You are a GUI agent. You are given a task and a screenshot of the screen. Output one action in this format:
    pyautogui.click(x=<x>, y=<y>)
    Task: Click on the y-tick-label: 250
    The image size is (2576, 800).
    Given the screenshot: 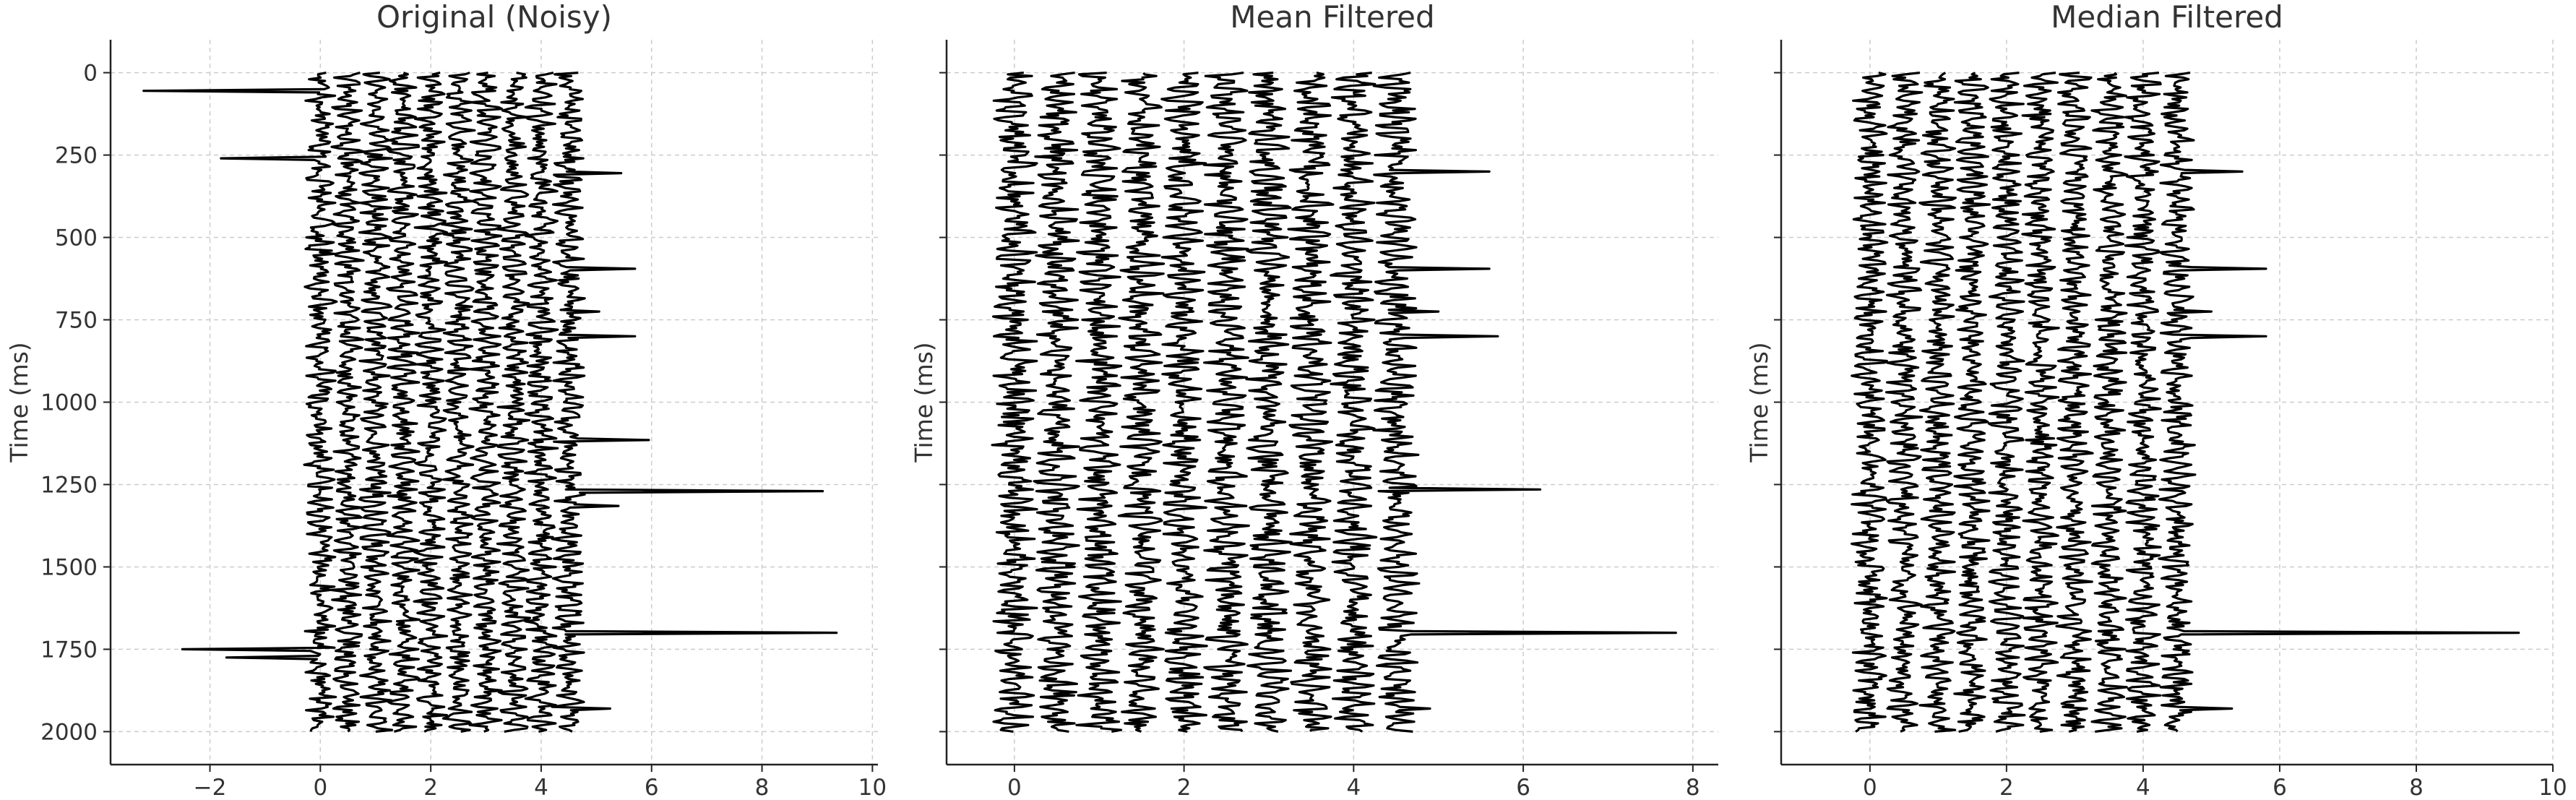 What is the action you would take?
    pyautogui.click(x=76, y=156)
    